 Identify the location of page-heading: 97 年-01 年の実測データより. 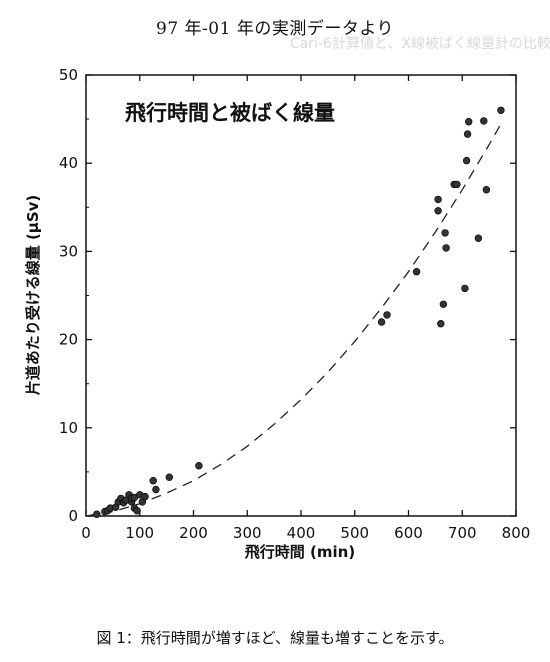
(275, 29).